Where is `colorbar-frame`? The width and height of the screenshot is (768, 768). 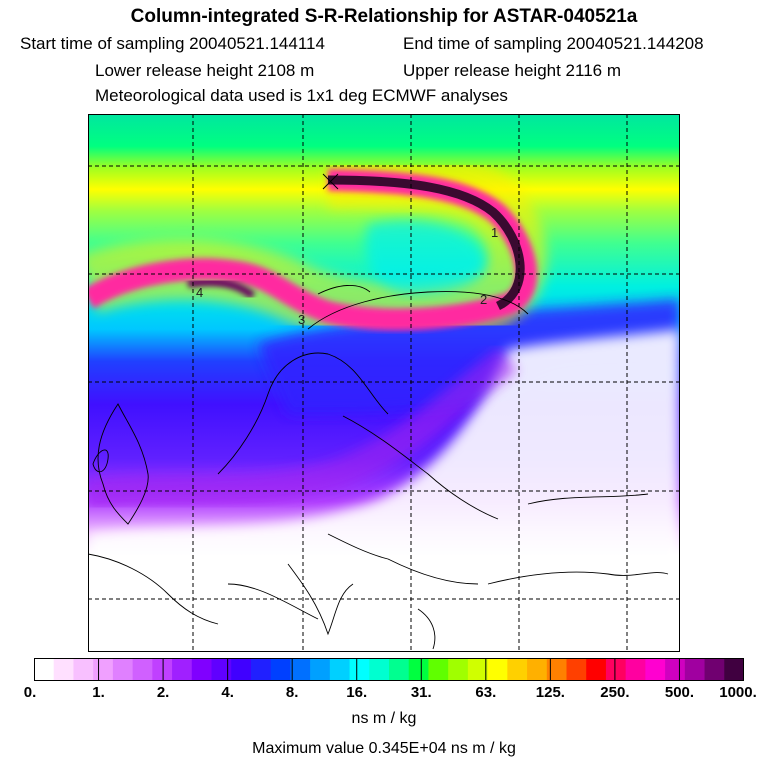
colorbar-frame is located at coordinates (389, 669).